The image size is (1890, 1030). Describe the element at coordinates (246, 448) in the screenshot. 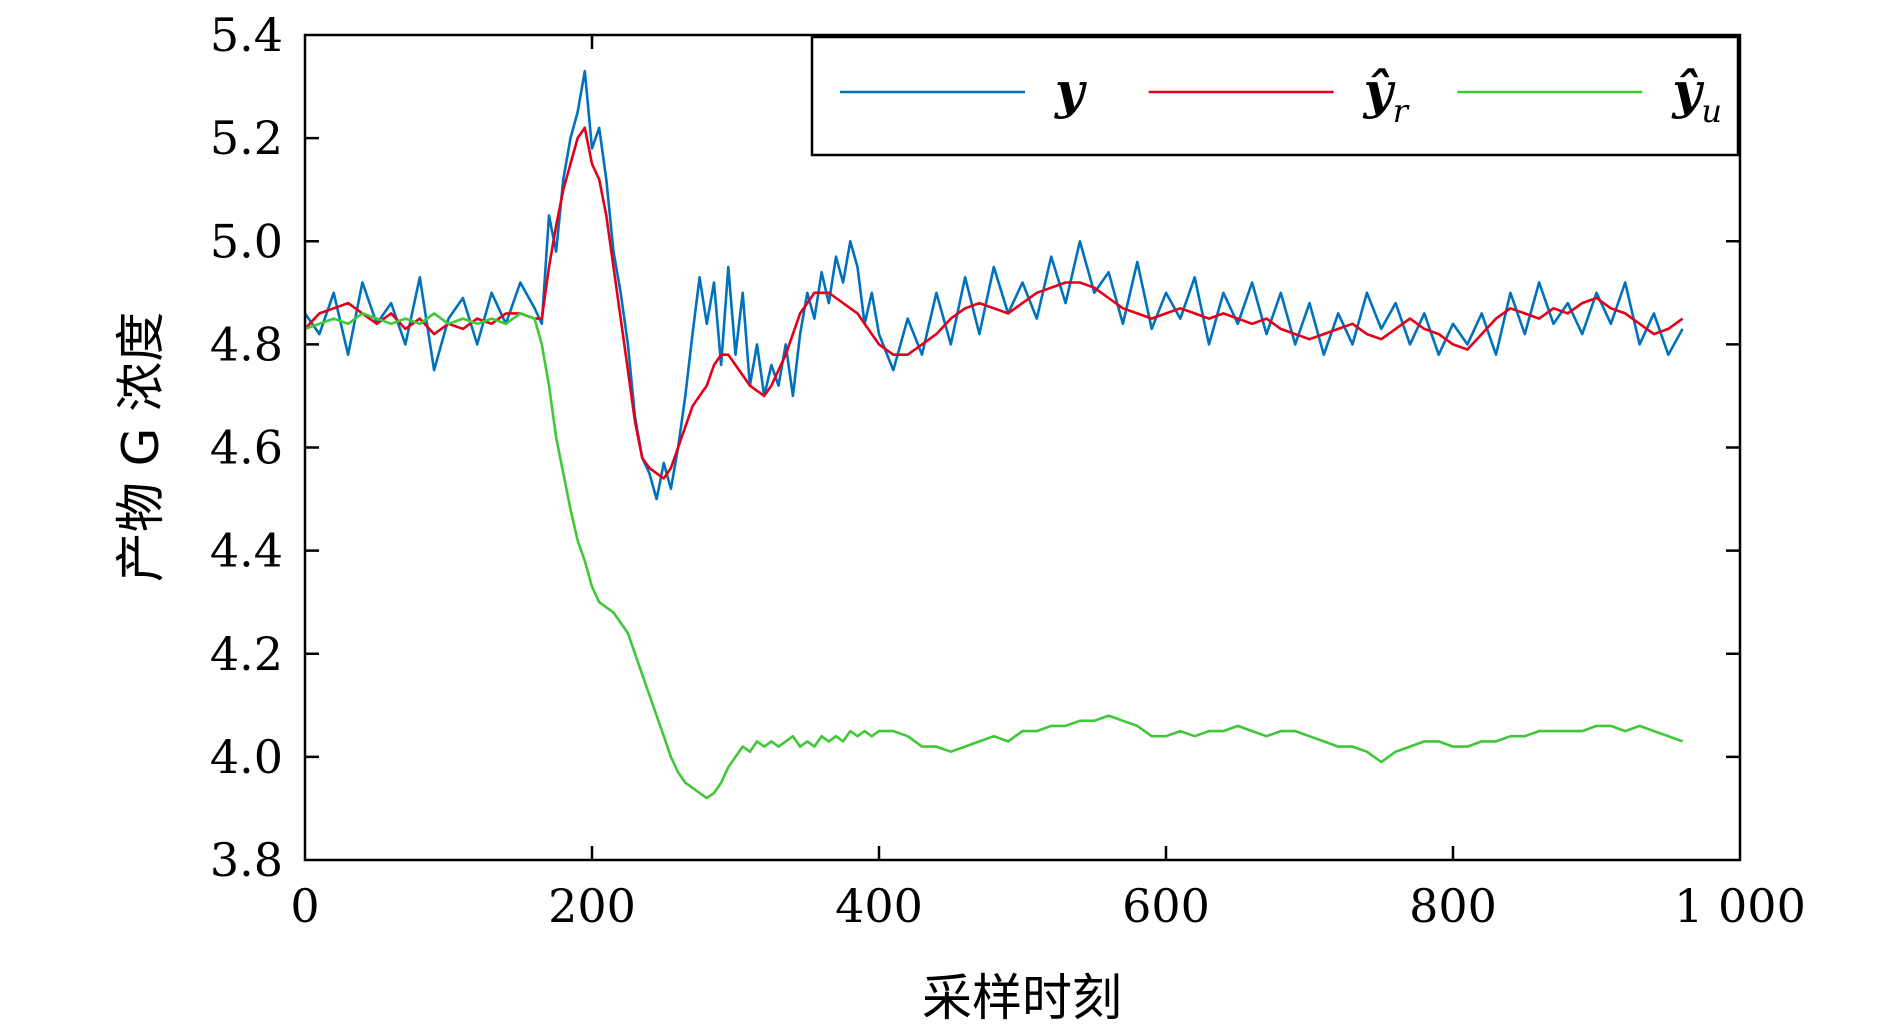

I see `y-tick-label: 4.6` at that location.